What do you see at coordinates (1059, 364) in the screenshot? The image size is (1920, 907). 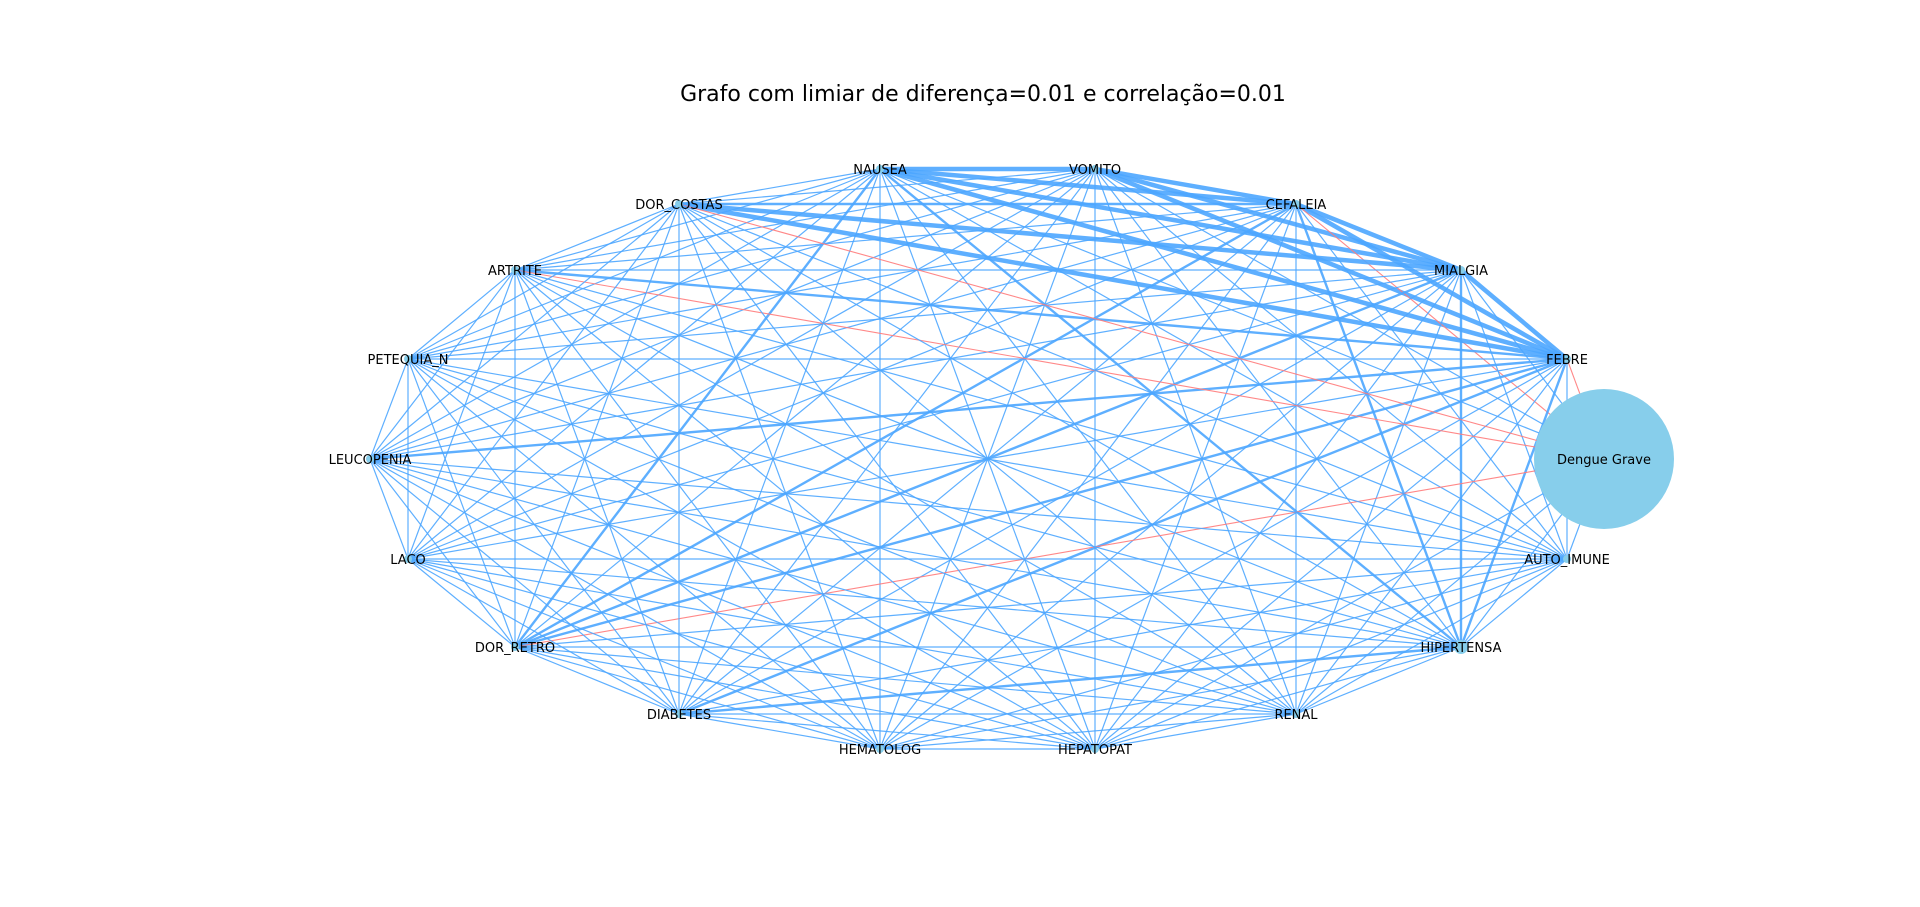 I see `edge-Dengue Grave-ARTRITE` at bounding box center [1059, 364].